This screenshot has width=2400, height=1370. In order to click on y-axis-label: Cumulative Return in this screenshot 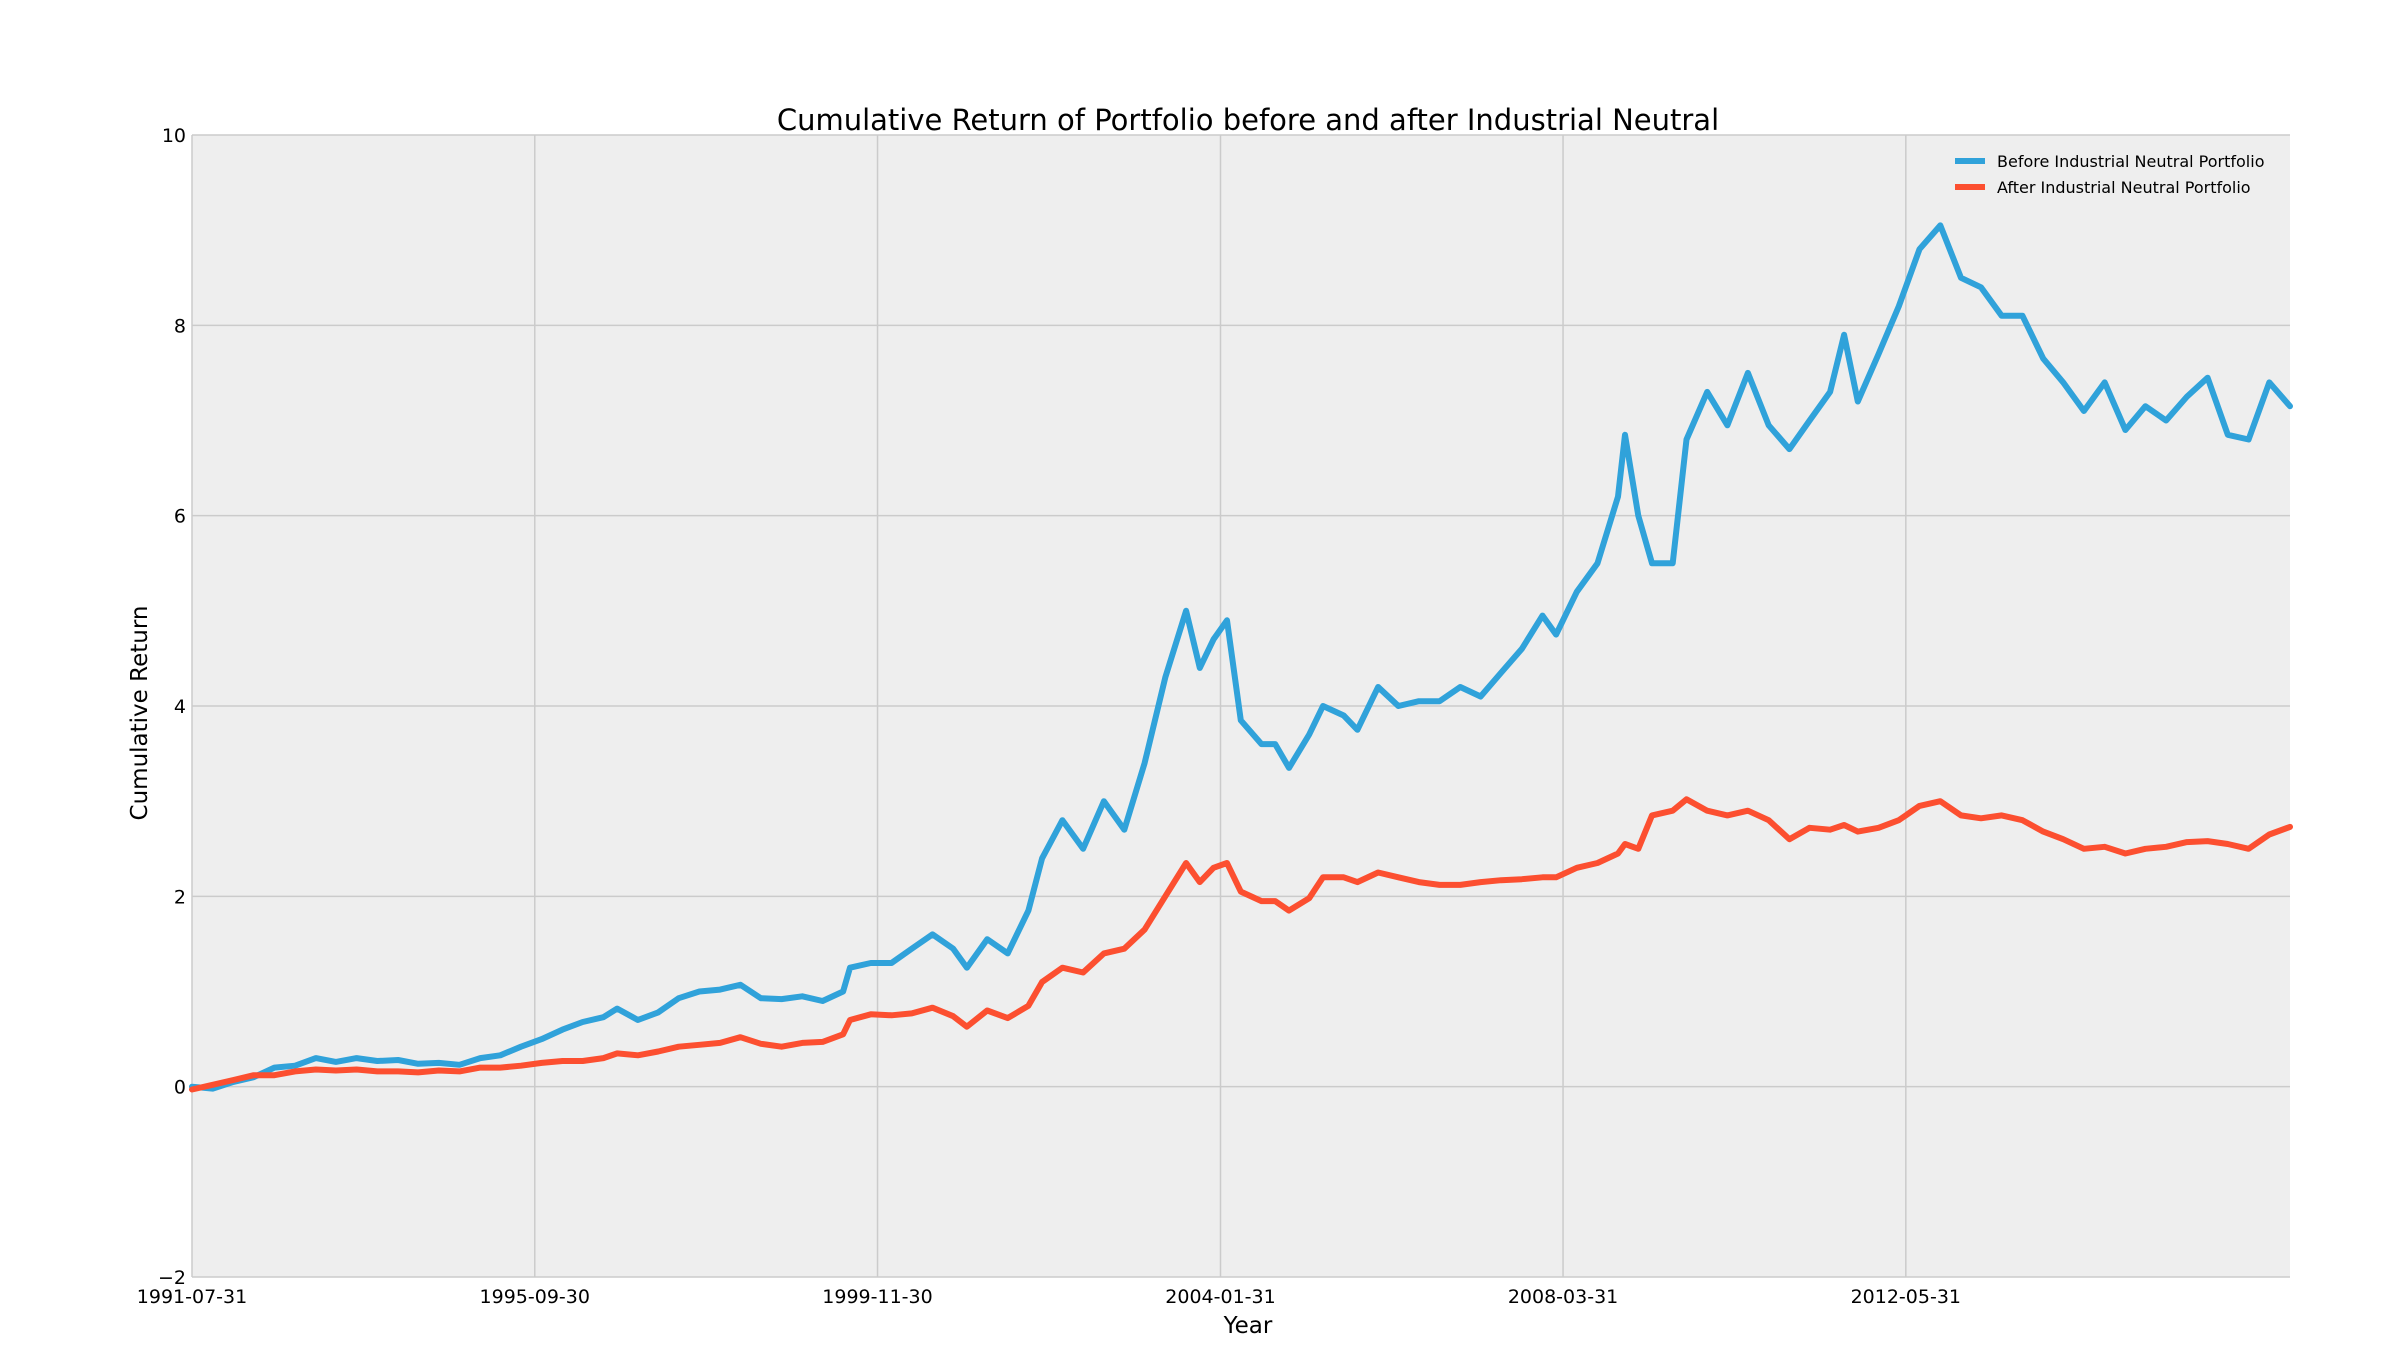, I will do `click(140, 713)`.